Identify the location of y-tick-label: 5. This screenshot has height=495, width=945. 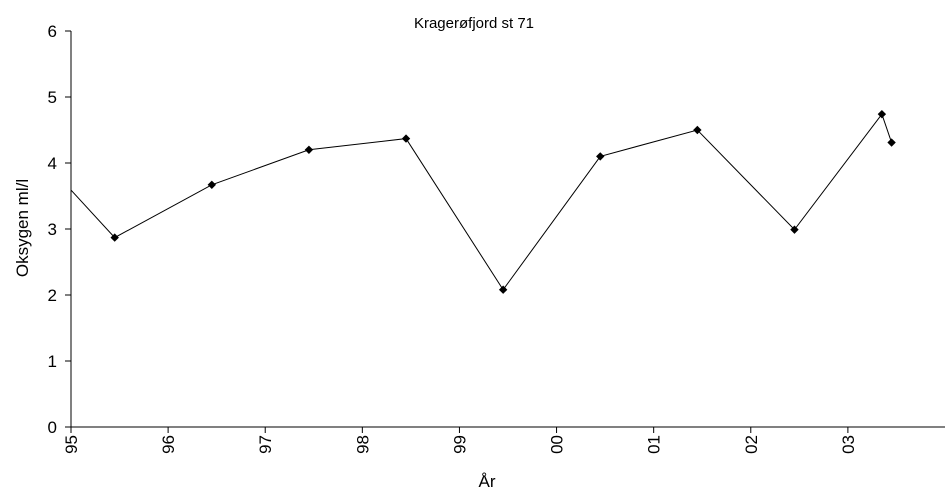
(52, 97).